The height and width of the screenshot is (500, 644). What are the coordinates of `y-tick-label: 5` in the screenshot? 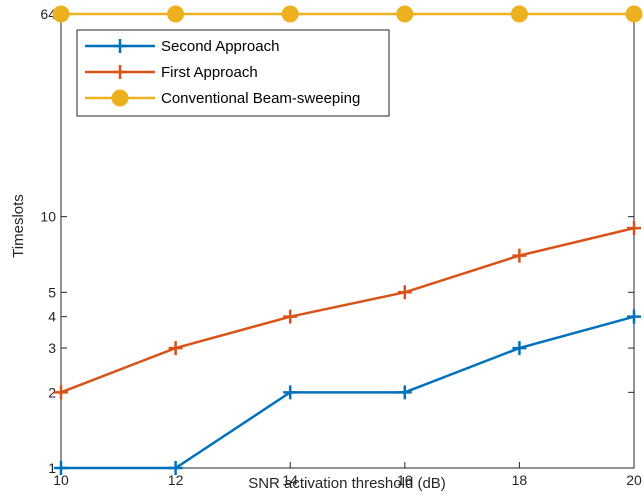 It's located at (52, 292).